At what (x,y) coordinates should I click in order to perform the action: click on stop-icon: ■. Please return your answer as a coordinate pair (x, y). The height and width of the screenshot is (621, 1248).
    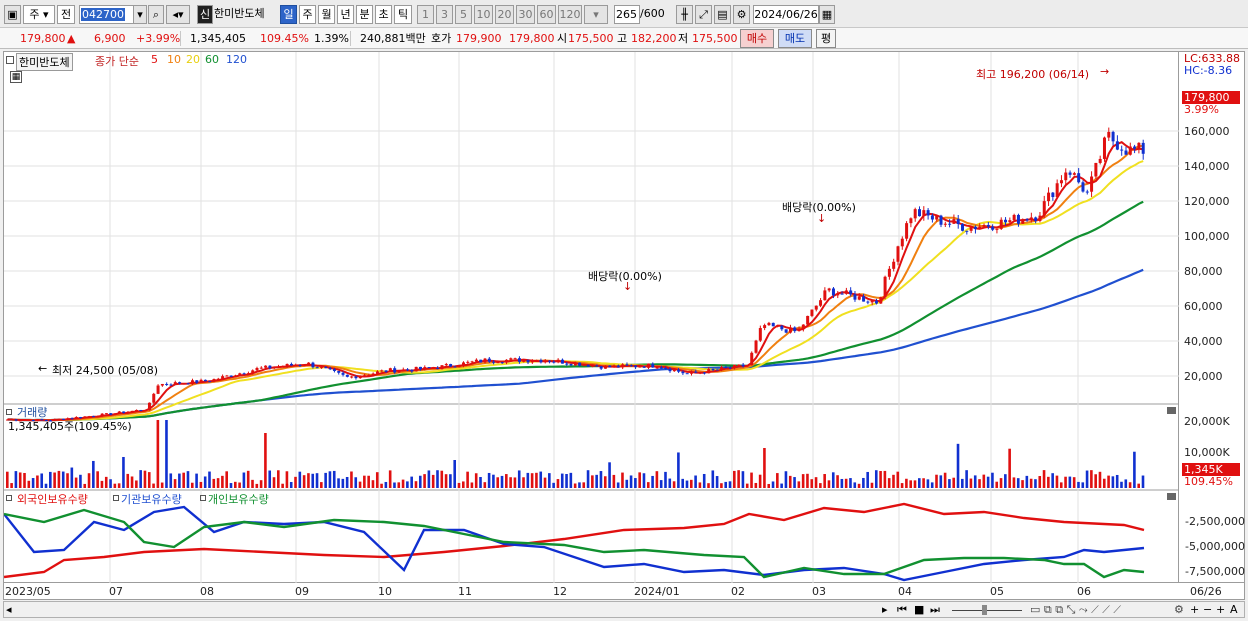
    Looking at the image, I should click on (919, 609).